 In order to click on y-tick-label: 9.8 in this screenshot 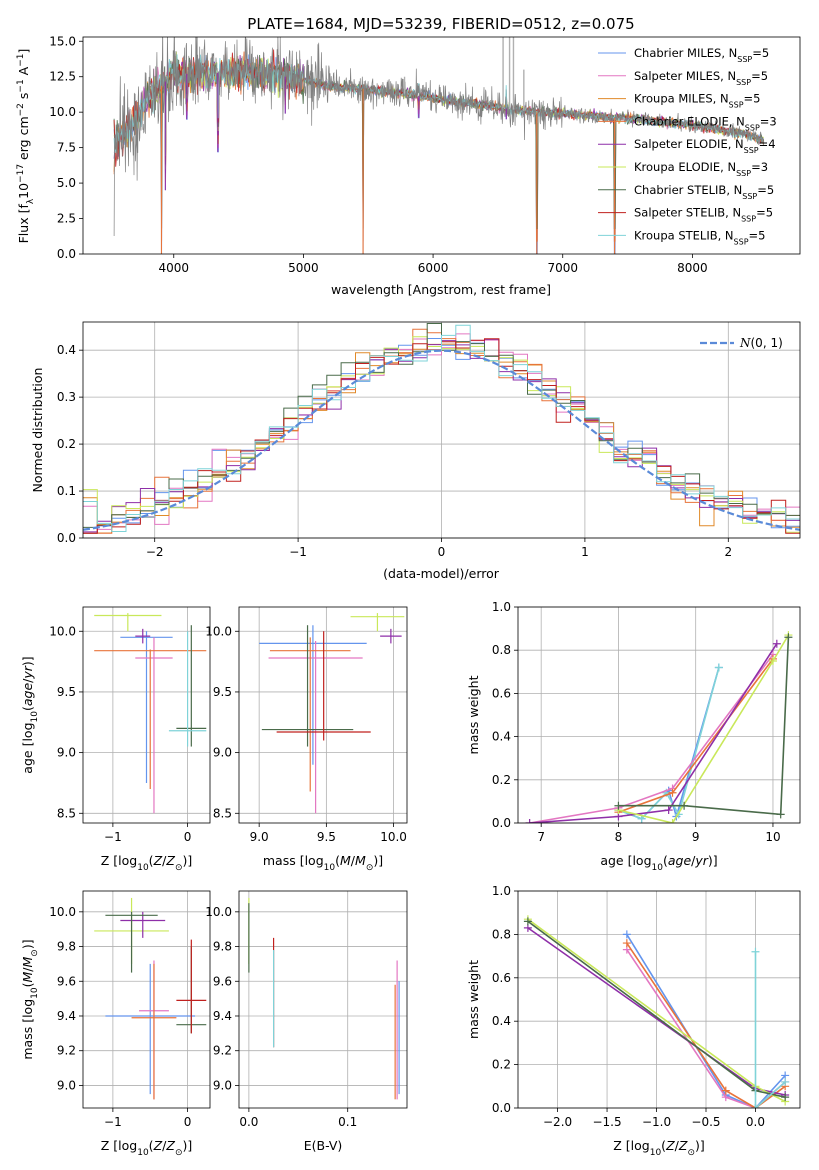, I will do `click(222, 947)`.